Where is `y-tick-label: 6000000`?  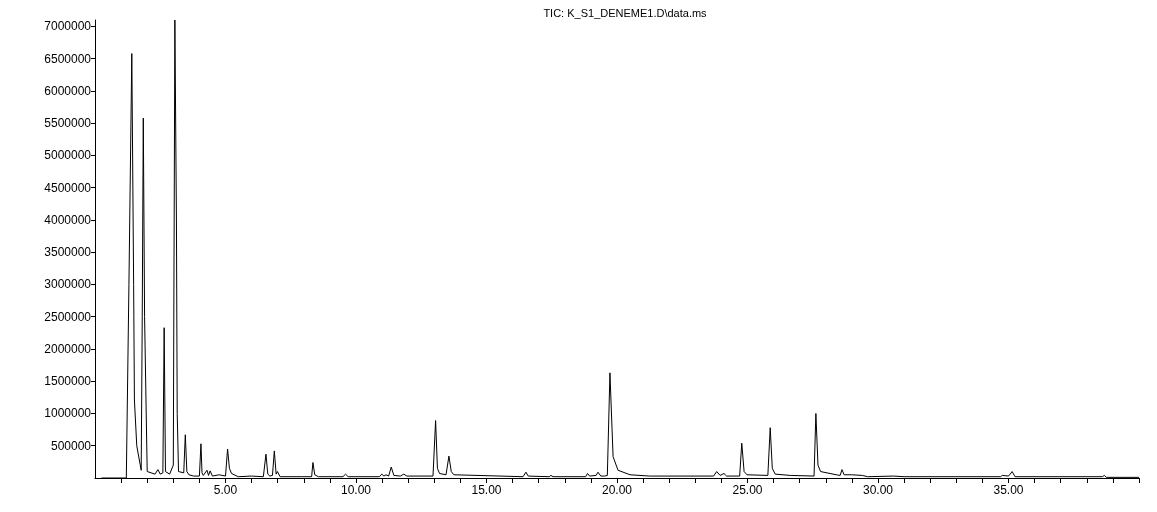 y-tick-label: 6000000 is located at coordinates (68, 90).